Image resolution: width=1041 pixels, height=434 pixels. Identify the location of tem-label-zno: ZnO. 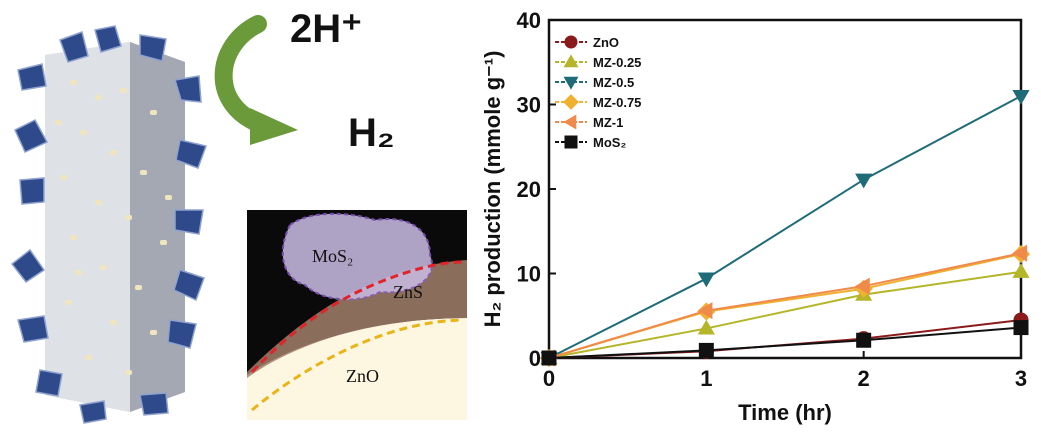
(362, 376).